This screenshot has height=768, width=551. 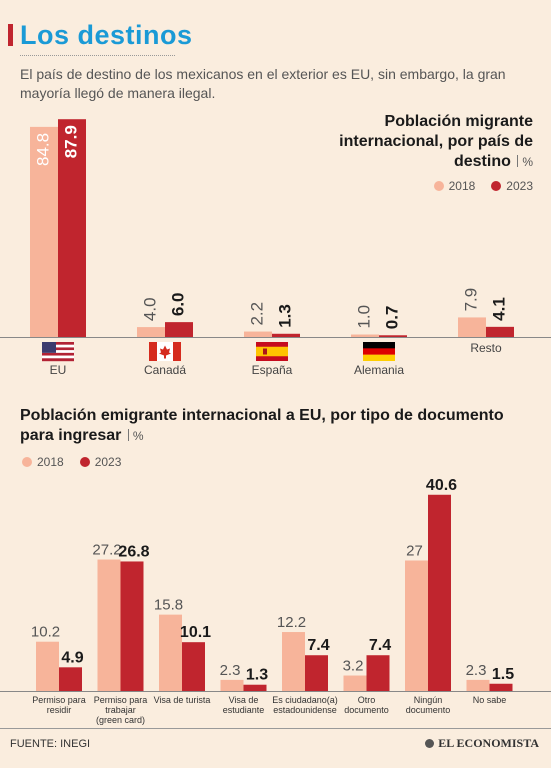 What do you see at coordinates (363, 317) in the screenshot?
I see `value-label-2018-3: 1.0` at bounding box center [363, 317].